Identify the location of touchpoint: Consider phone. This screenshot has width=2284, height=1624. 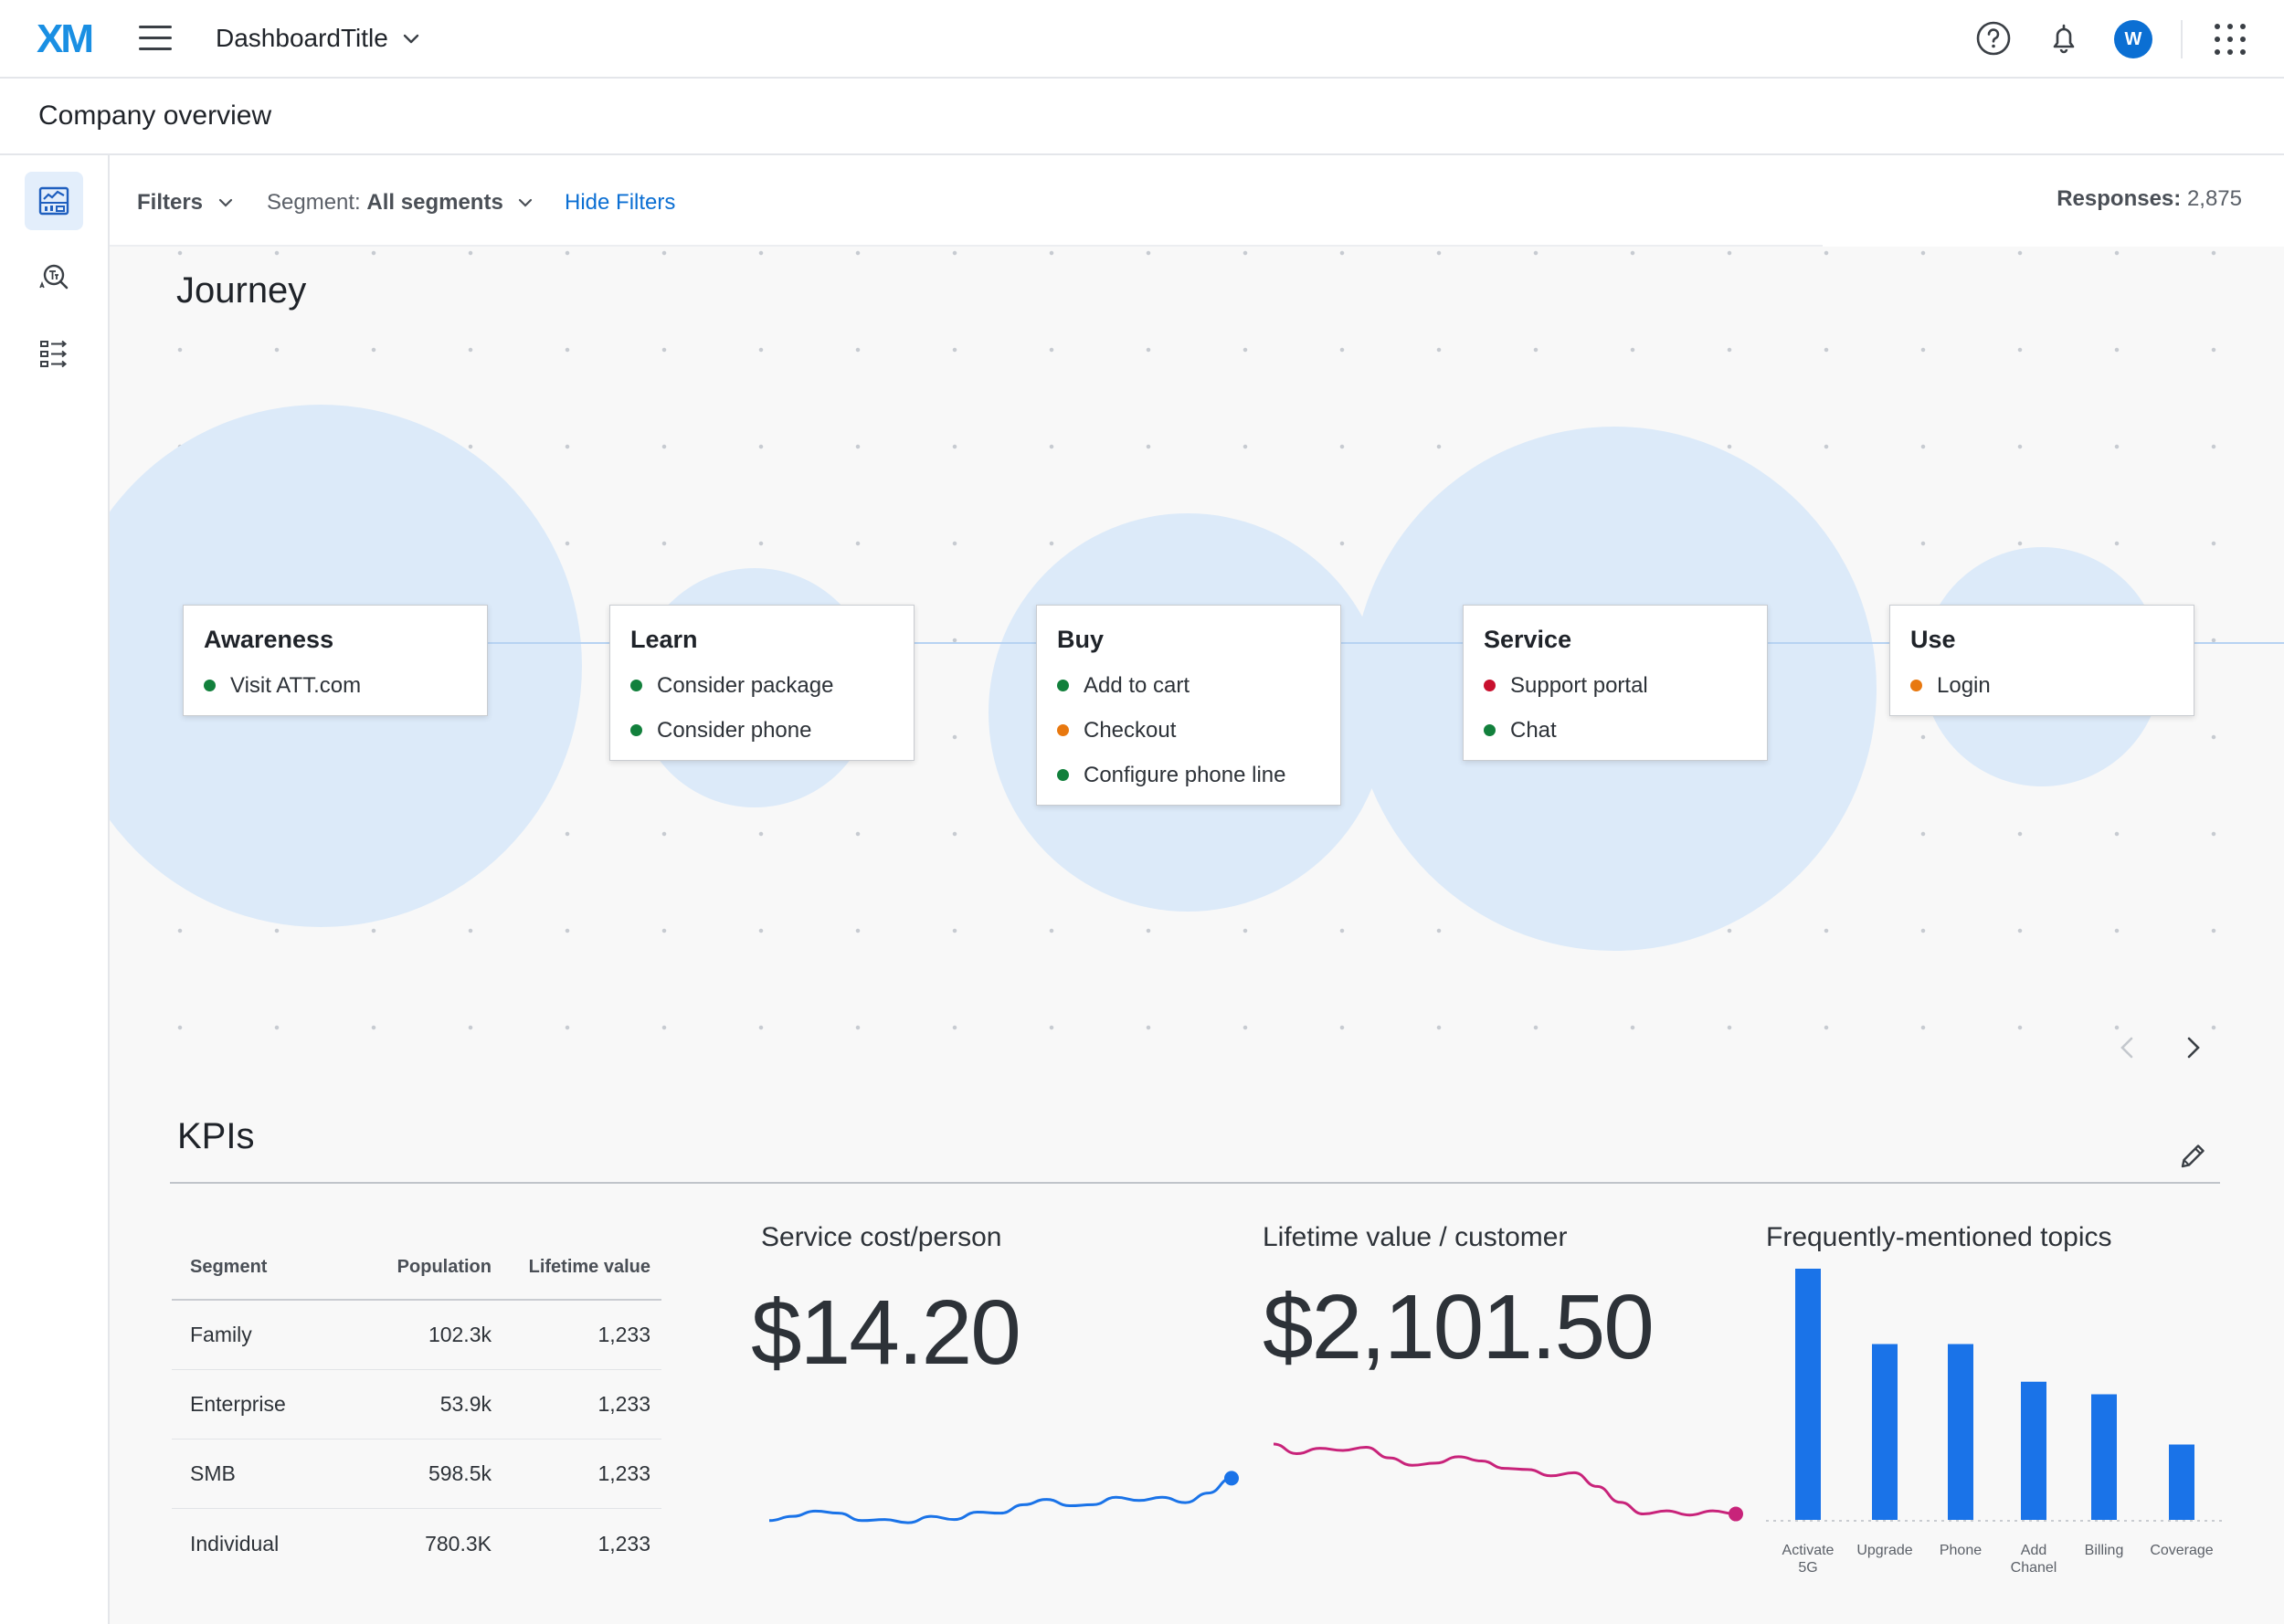
(772, 730).